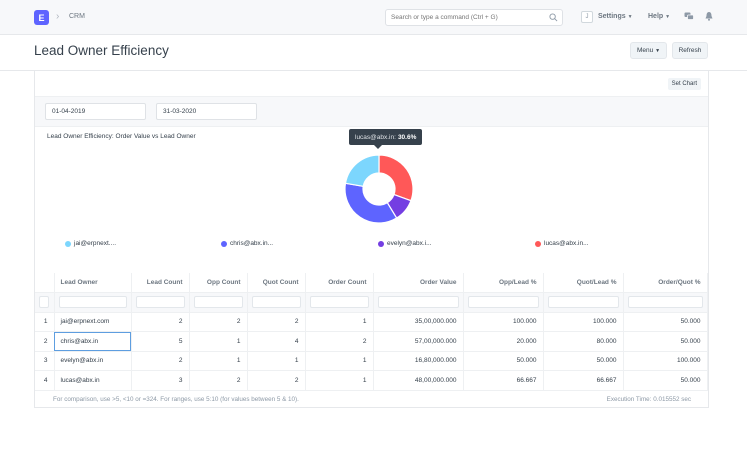 This screenshot has width=747, height=461. What do you see at coordinates (668, 17) in the screenshot?
I see `caret-down-icon: ▼` at bounding box center [668, 17].